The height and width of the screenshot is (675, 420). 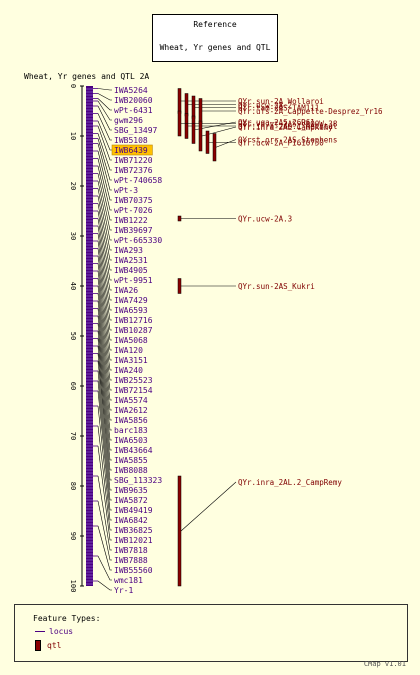 What do you see at coordinates (131, 560) in the screenshot?
I see `marker-label: IWB7888` at bounding box center [131, 560].